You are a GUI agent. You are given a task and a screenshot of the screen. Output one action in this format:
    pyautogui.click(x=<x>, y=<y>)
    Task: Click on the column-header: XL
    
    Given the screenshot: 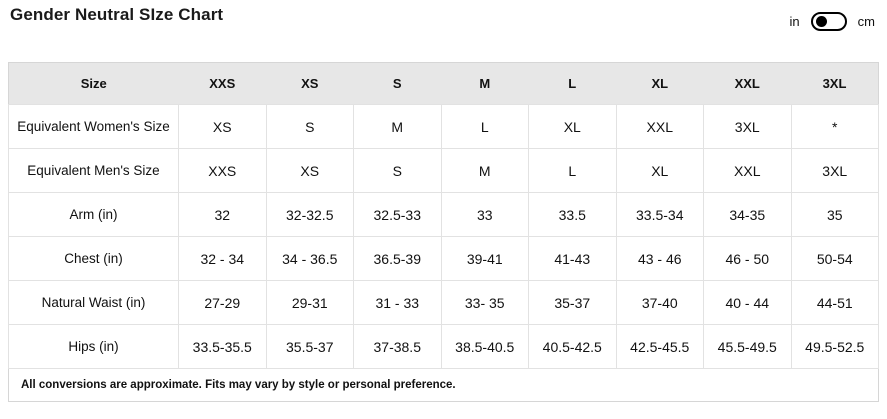 What is the action you would take?
    pyautogui.click(x=660, y=83)
    